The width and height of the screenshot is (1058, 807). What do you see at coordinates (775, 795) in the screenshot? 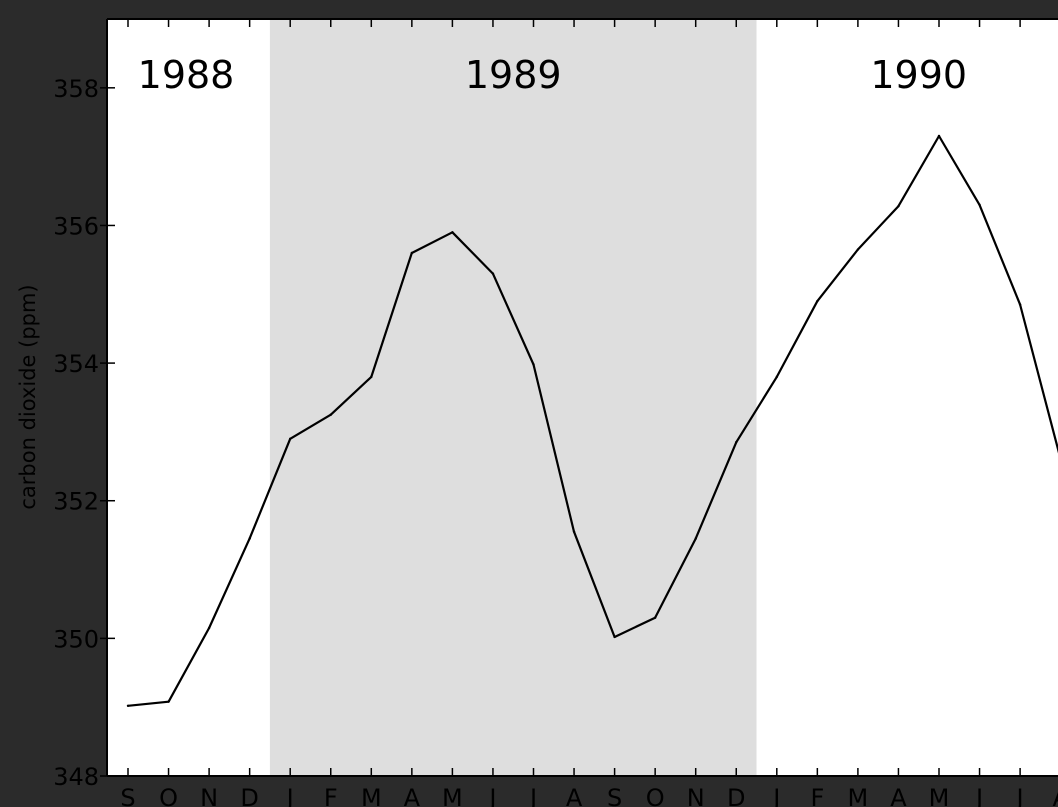
I see `x-tick-label-16: J` at bounding box center [775, 795].